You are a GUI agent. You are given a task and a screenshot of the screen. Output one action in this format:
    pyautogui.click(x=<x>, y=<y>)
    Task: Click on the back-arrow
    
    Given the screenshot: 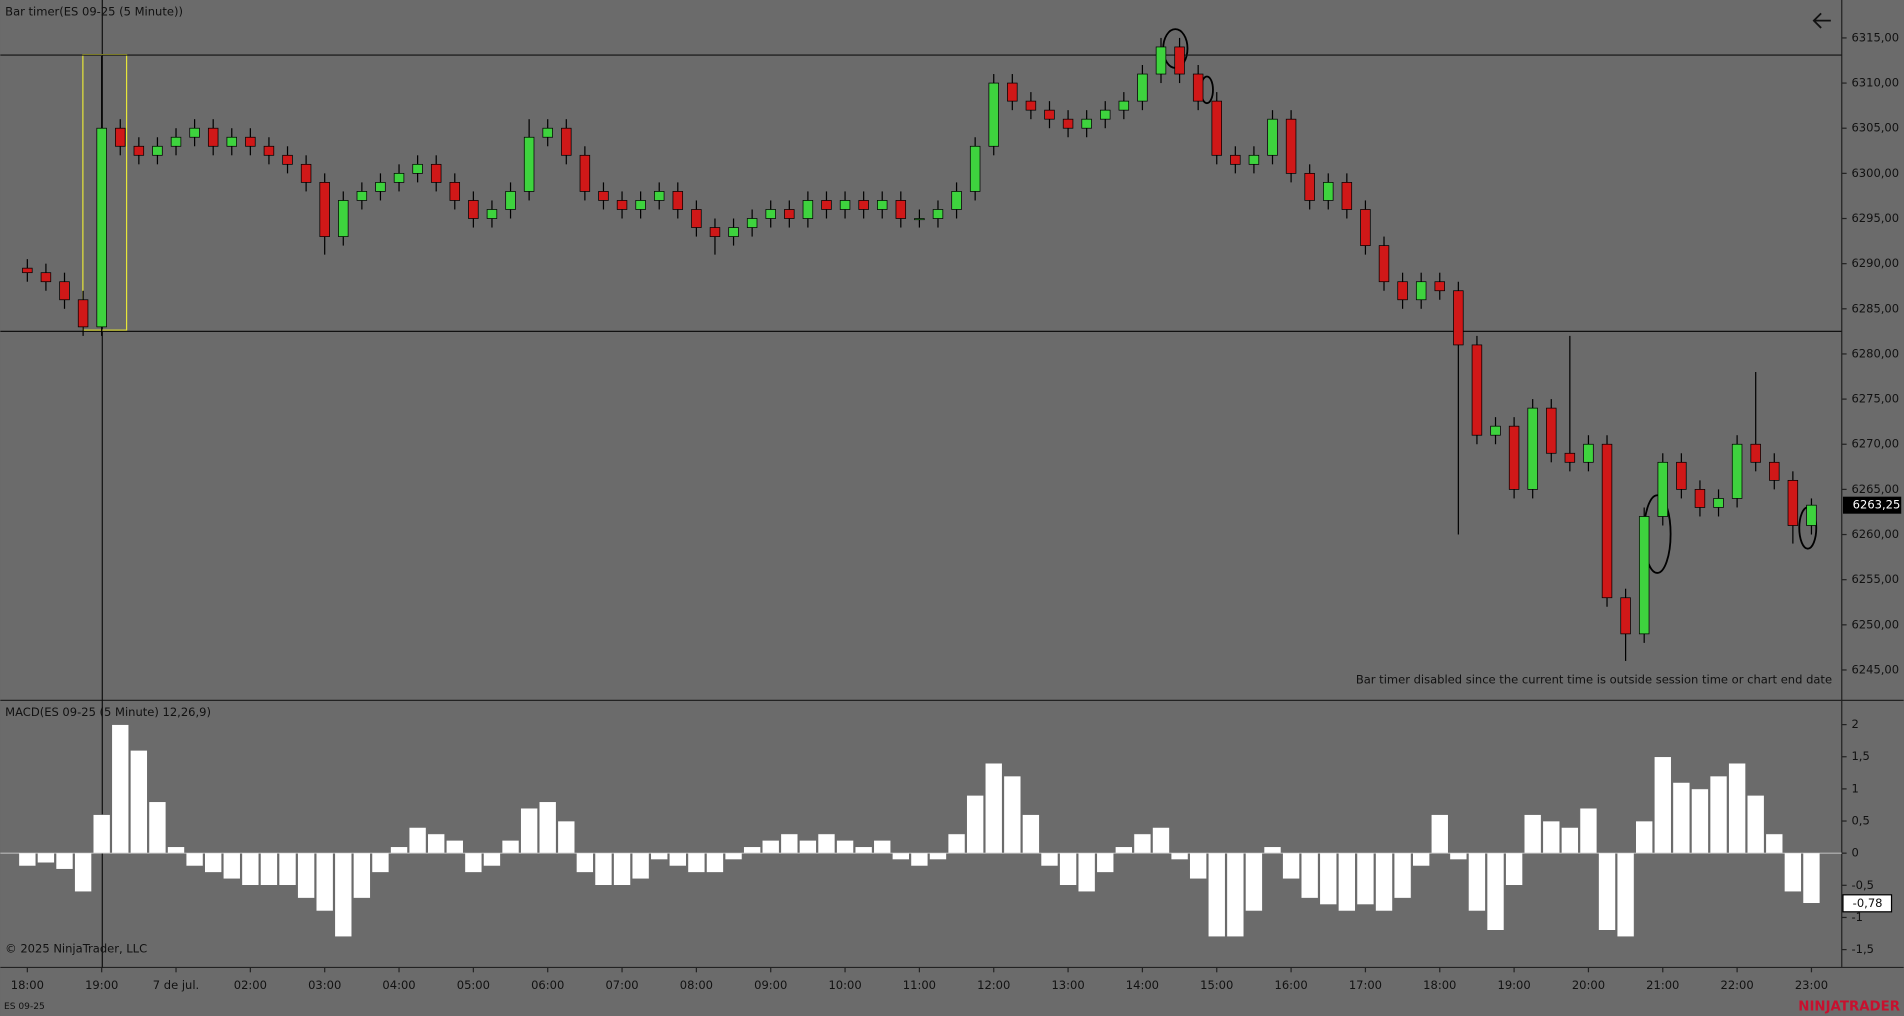 What is the action you would take?
    pyautogui.click(x=1821, y=20)
    